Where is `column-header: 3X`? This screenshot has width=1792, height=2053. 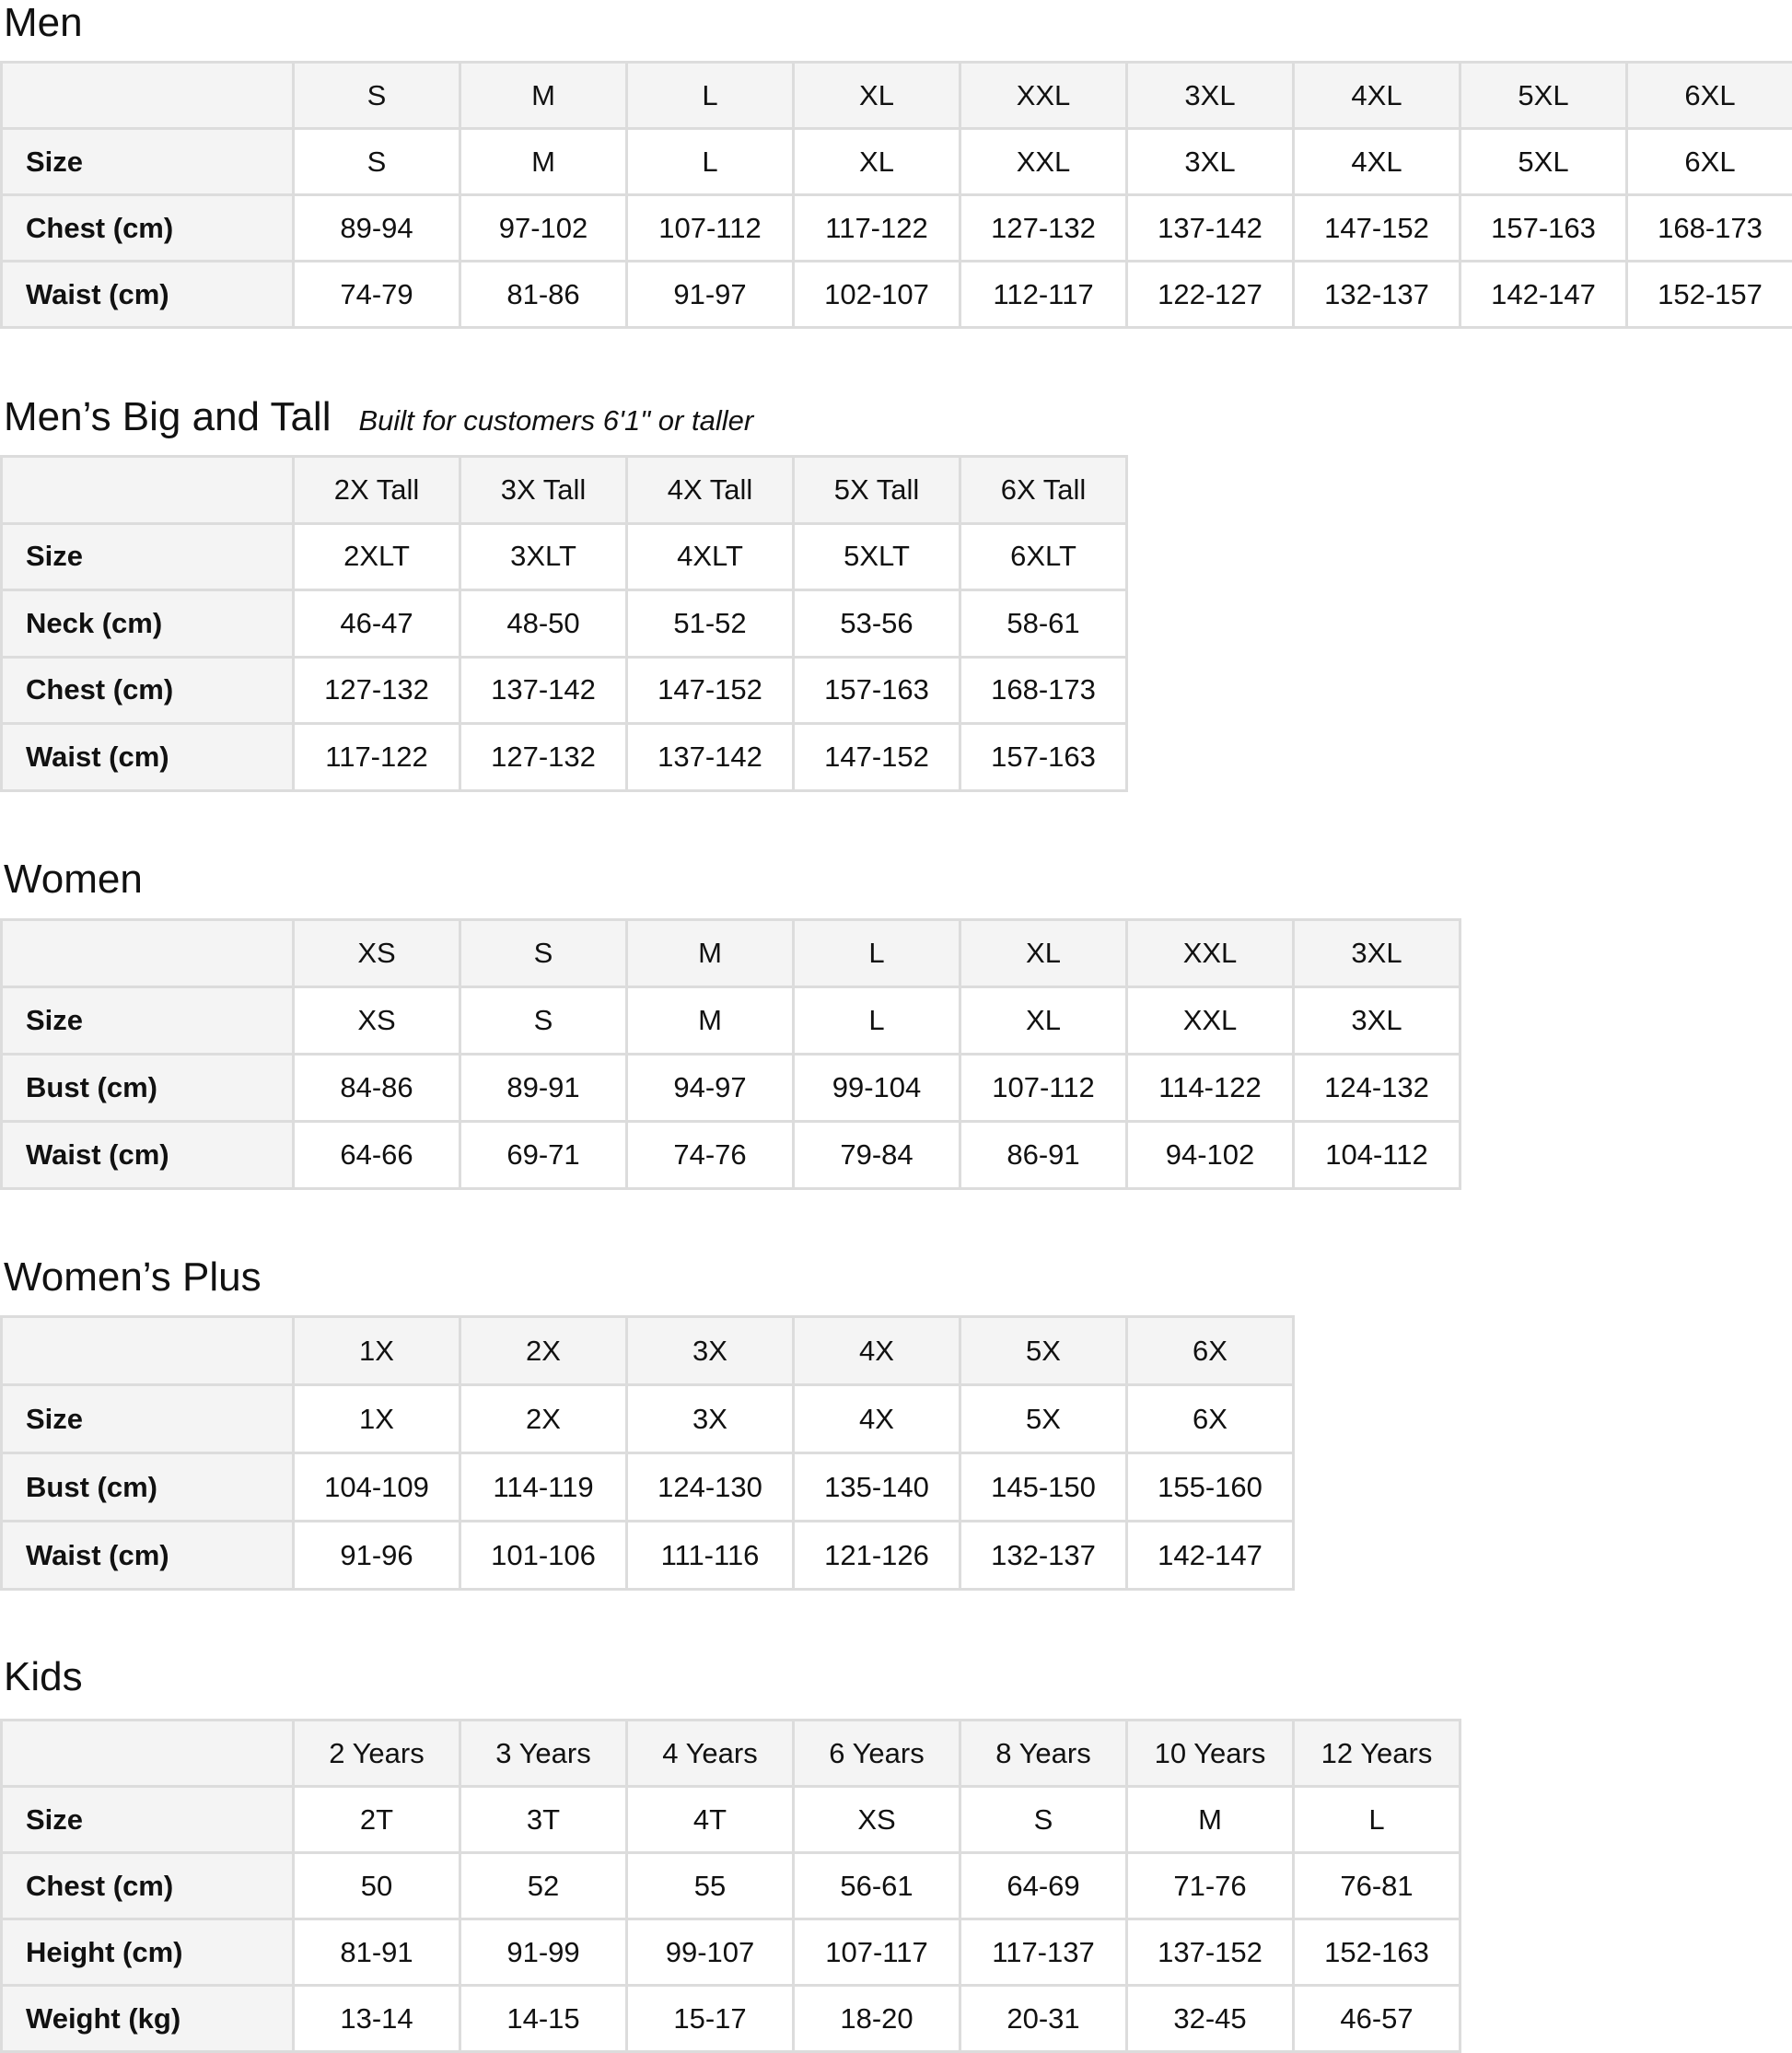
column-header: 3X is located at coordinates (710, 1351).